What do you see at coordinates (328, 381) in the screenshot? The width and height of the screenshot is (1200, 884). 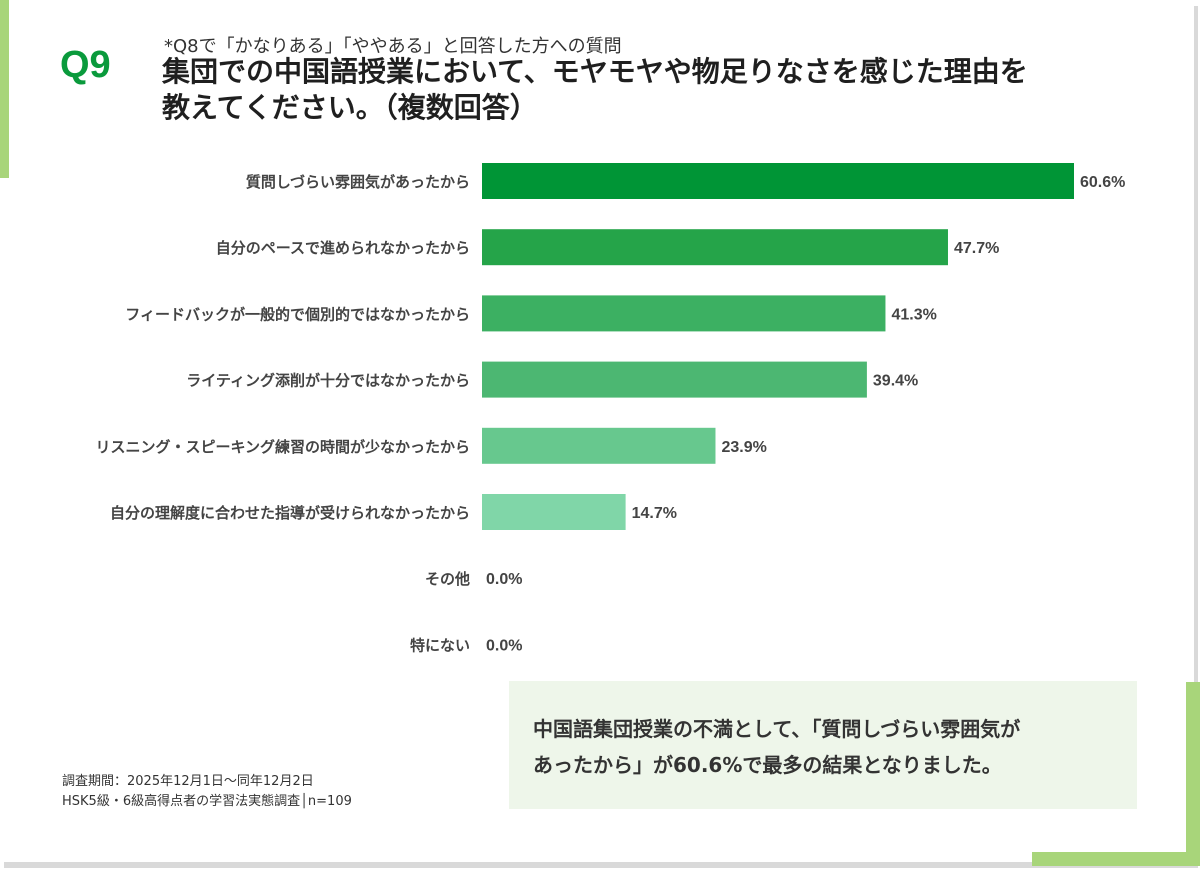 I see `category-label: ライティング添削が十分ではなかったから` at bounding box center [328, 381].